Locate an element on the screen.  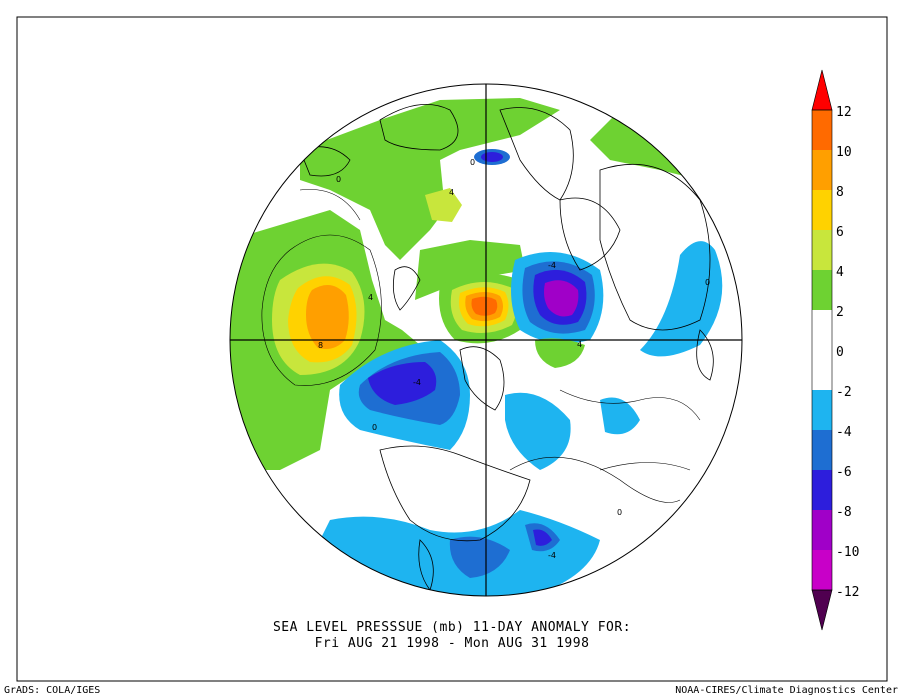
contour-label: 8 is located at coordinates (320, 345).